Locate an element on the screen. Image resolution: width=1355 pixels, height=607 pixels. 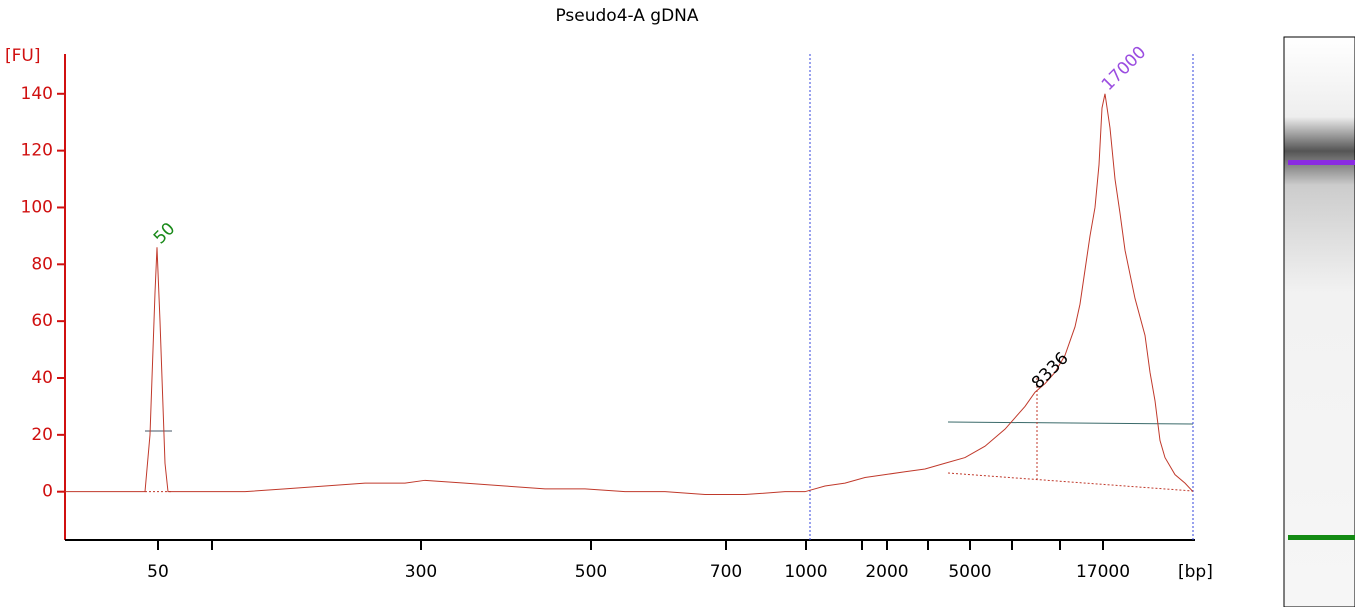
x-tick-label: 2000 is located at coordinates (886, 572).